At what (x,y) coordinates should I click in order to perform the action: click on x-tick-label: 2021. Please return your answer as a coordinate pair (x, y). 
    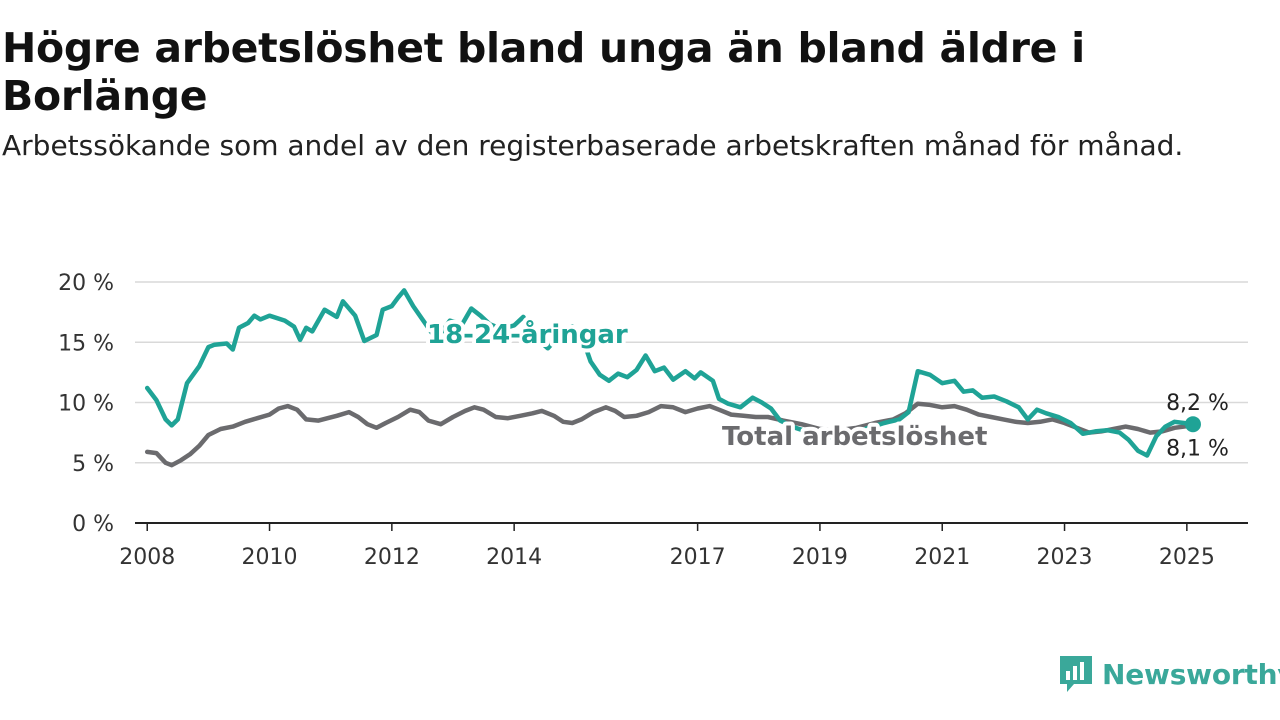
    Looking at the image, I should click on (942, 557).